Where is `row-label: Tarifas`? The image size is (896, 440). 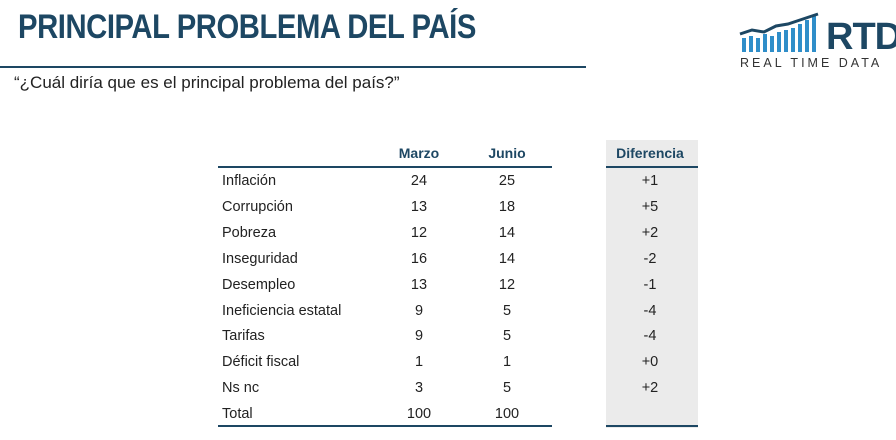 row-label: Tarifas is located at coordinates (243, 336).